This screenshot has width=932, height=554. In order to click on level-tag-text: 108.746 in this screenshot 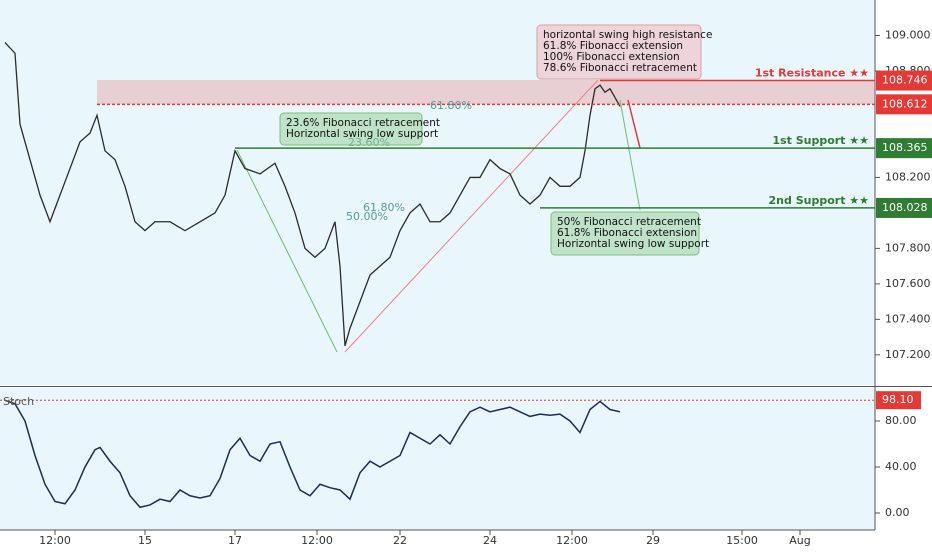, I will do `click(905, 80)`.